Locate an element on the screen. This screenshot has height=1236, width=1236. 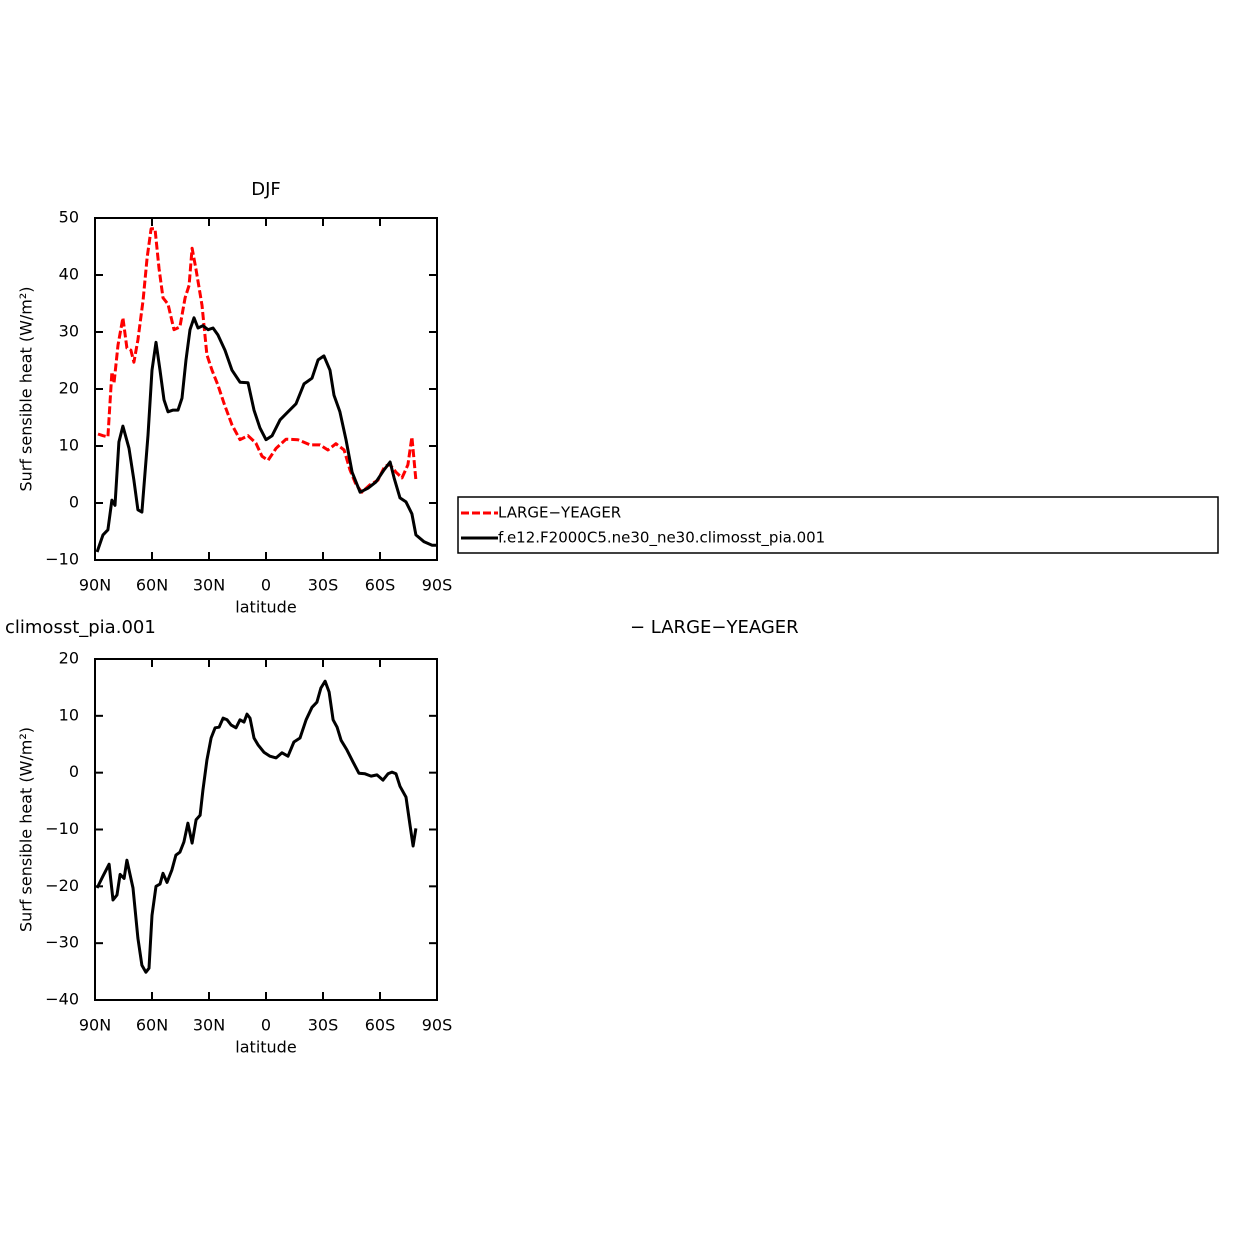
legend-box is located at coordinates (838, 525).